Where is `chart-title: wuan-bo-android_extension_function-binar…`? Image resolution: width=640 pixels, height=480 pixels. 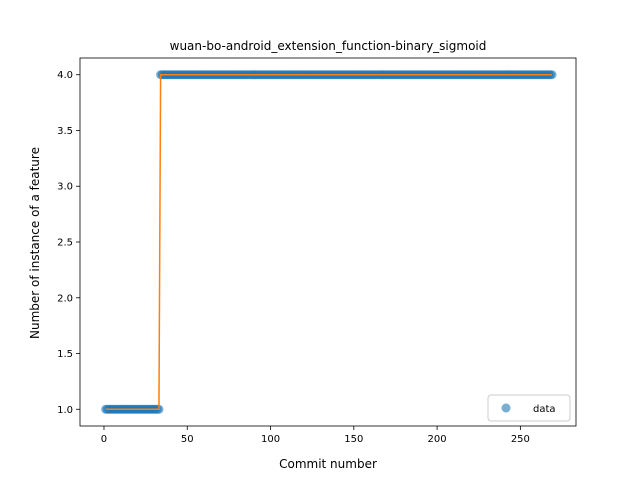
chart-title: wuan-bo-android_extension_function-binar… is located at coordinates (328, 46).